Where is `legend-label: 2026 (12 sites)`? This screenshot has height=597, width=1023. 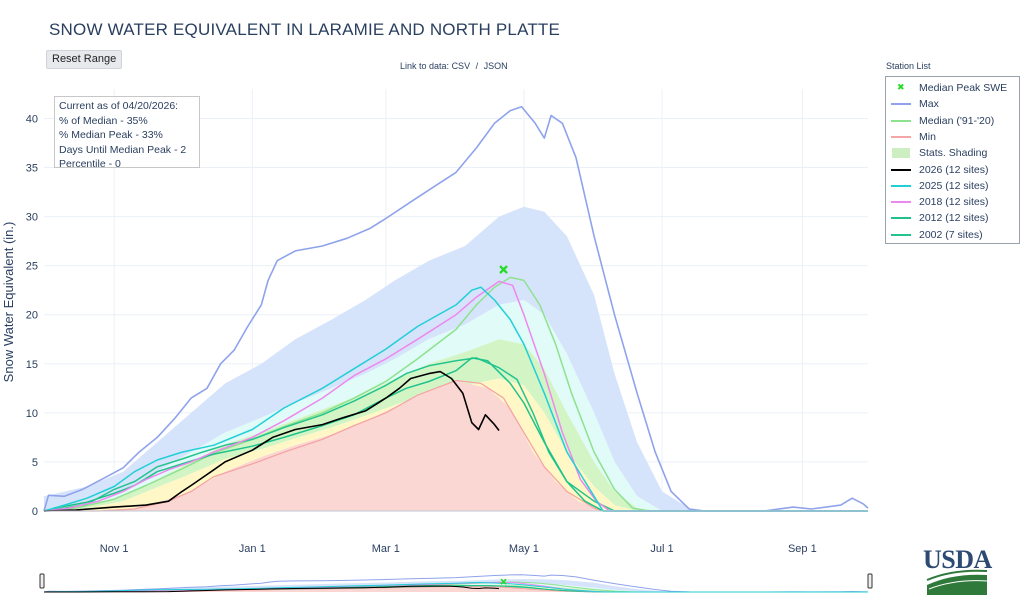
legend-label: 2026 (12 sites) is located at coordinates (954, 169).